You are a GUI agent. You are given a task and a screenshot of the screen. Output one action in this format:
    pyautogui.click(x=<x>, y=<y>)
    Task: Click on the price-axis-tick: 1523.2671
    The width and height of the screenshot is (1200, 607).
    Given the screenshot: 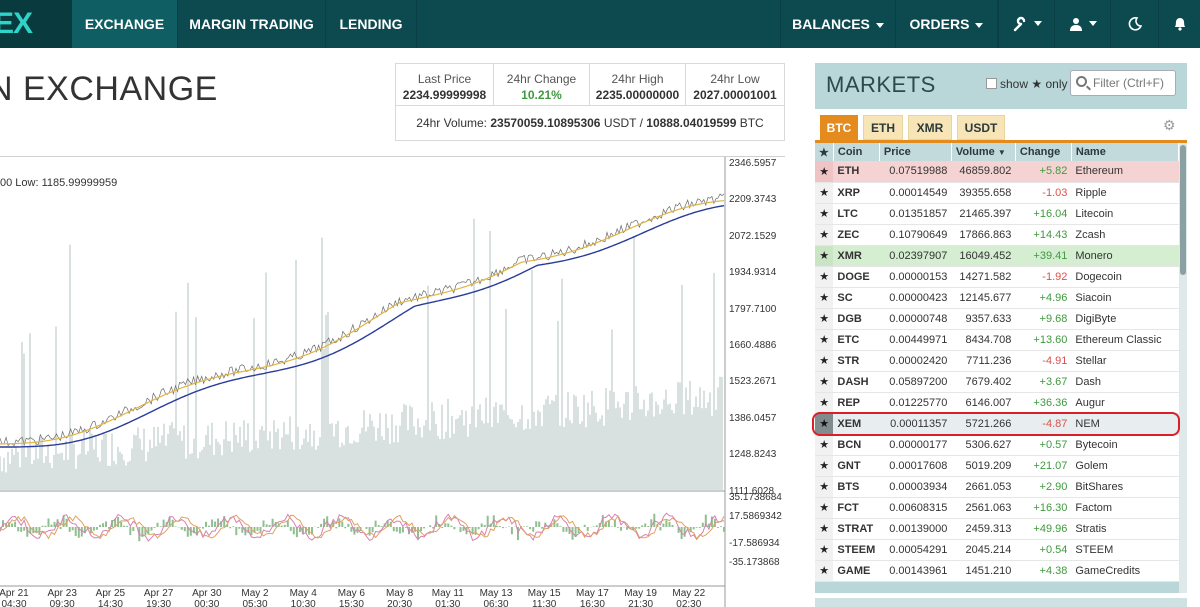 What is the action you would take?
    pyautogui.click(x=753, y=382)
    